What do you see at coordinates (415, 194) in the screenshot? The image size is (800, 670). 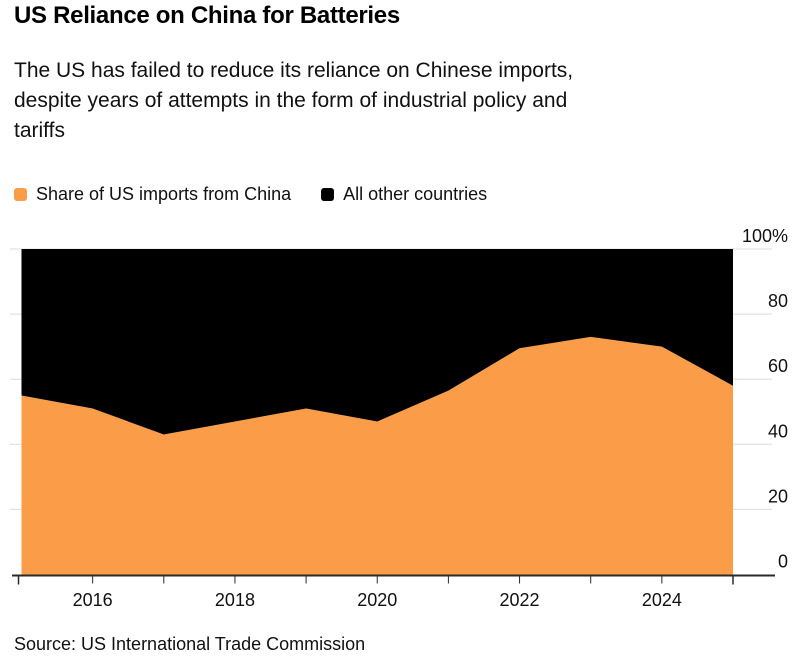 I see `legend-label-others: All other countries` at bounding box center [415, 194].